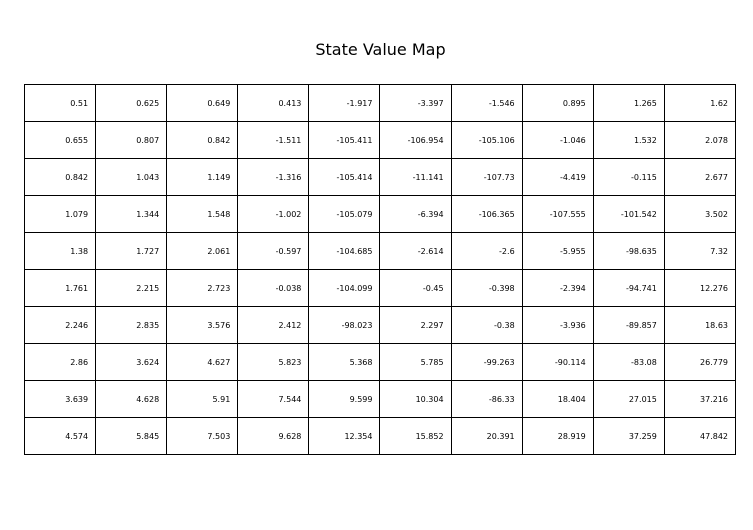 Image resolution: width=753 pixels, height=530 pixels. Describe the element at coordinates (344, 288) in the screenshot. I see `table-cell: -104.099` at that location.